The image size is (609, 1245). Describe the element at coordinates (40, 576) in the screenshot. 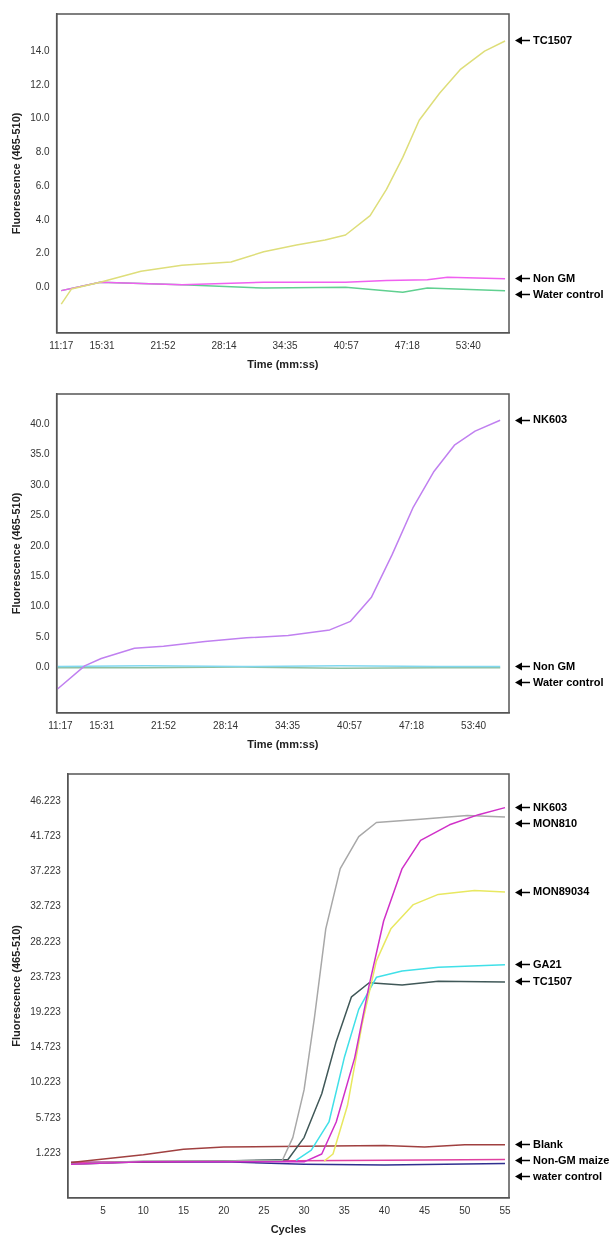

I see `y-tick-label: 15.0` at that location.